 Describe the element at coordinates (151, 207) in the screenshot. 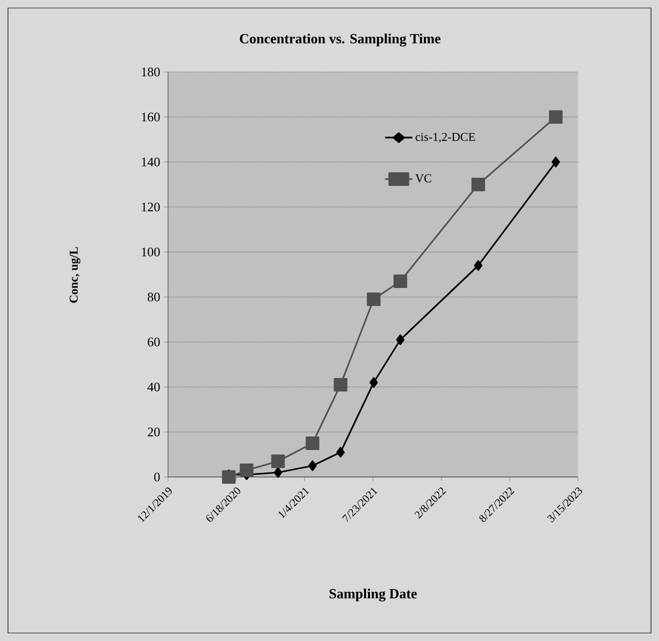

I see `y-tick-label: 120` at that location.